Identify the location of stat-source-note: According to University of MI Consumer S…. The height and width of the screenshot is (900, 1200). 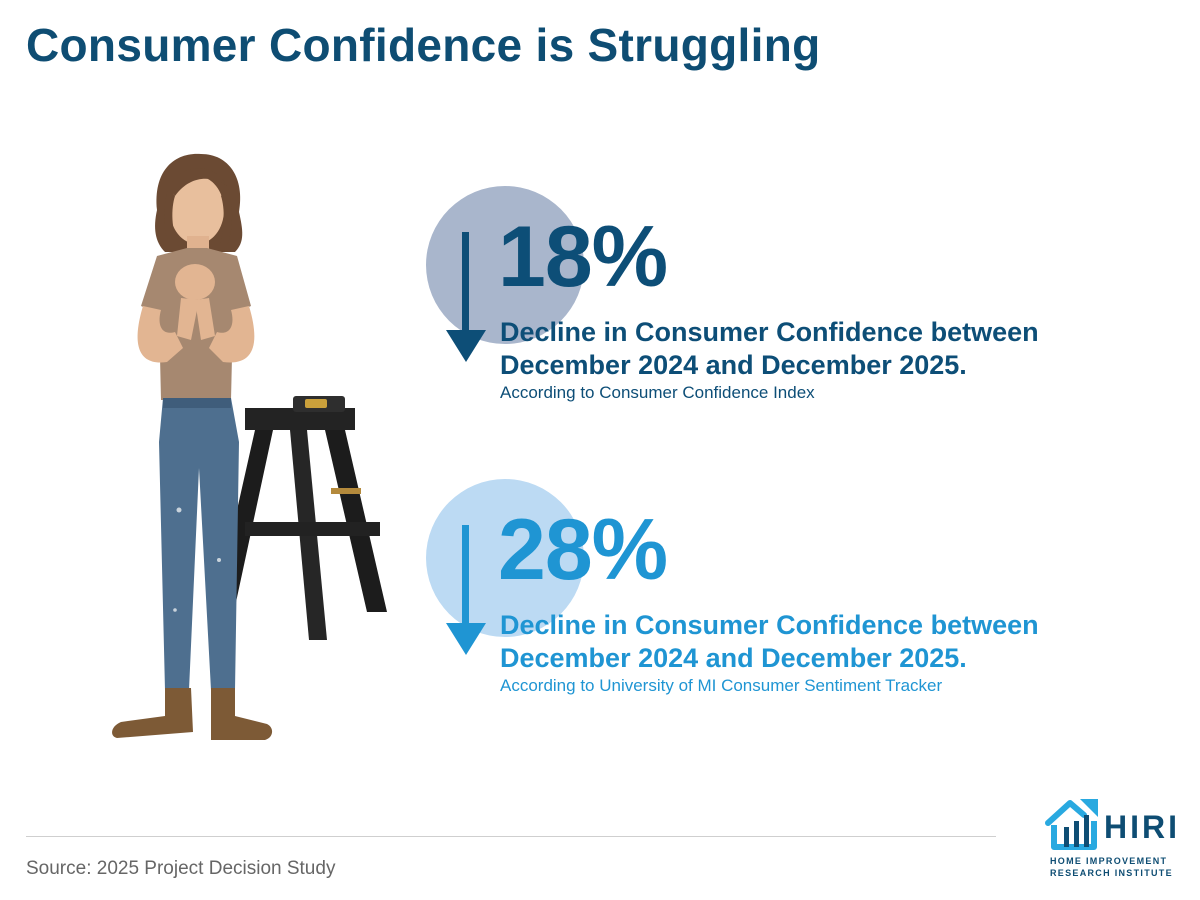
(721, 685).